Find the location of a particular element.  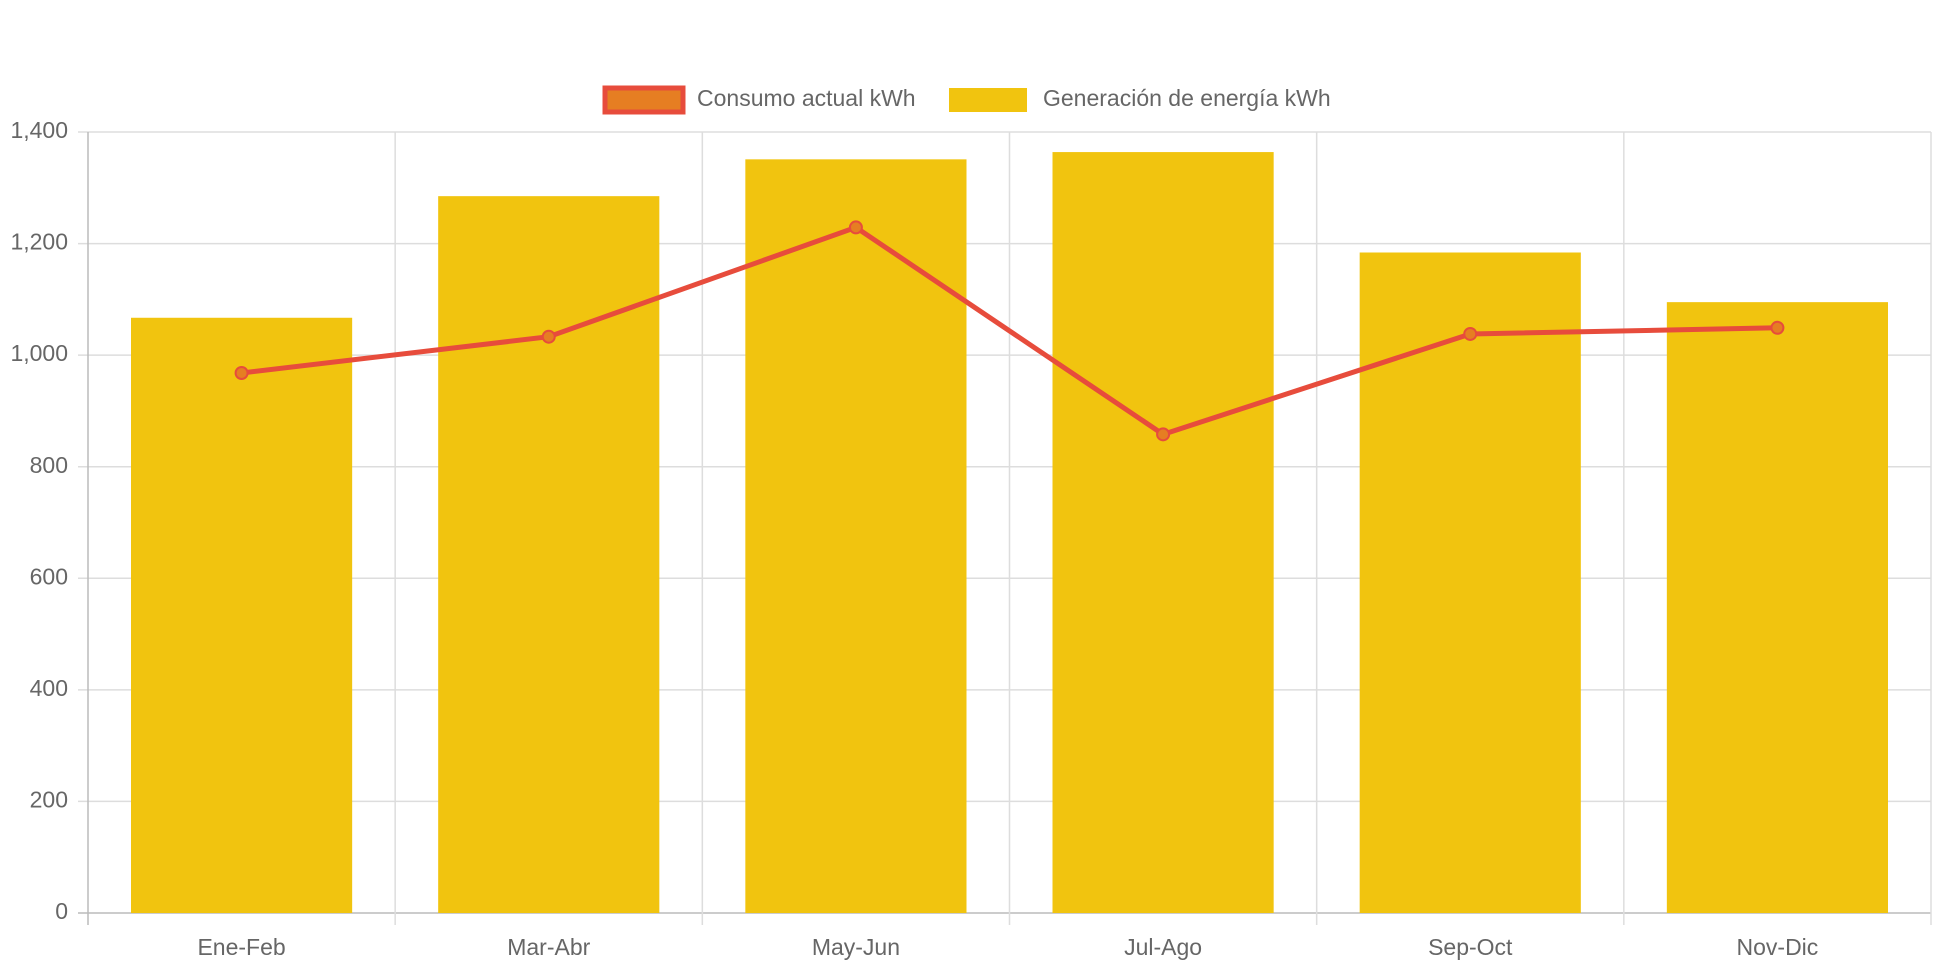

legend-label: Consumo actual kWh is located at coordinates (806, 98).